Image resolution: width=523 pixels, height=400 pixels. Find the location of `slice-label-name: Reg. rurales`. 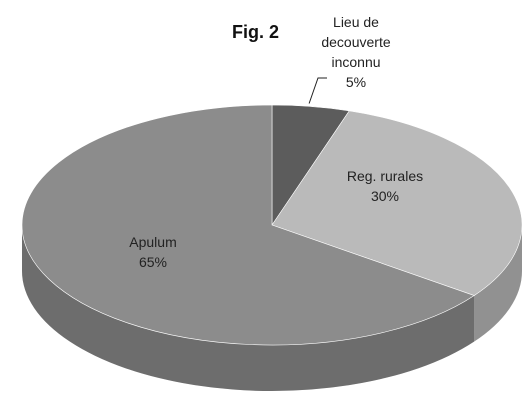

slice-label-name: Reg. rurales is located at coordinates (385, 176).